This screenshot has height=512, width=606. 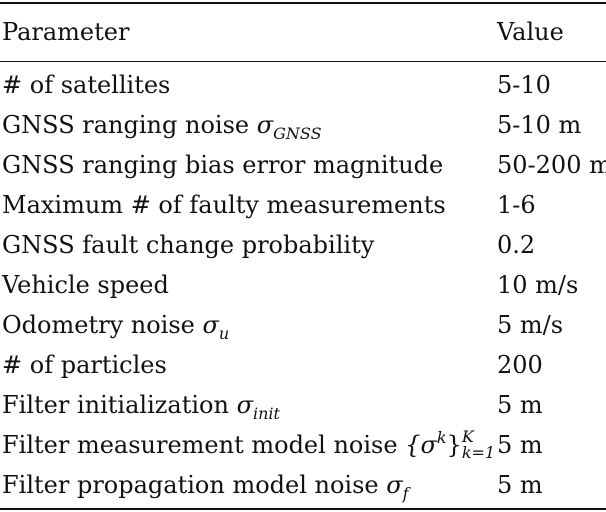 What do you see at coordinates (303, 285) in the screenshot?
I see `table-row: Vehicle speed 10 m/s` at bounding box center [303, 285].